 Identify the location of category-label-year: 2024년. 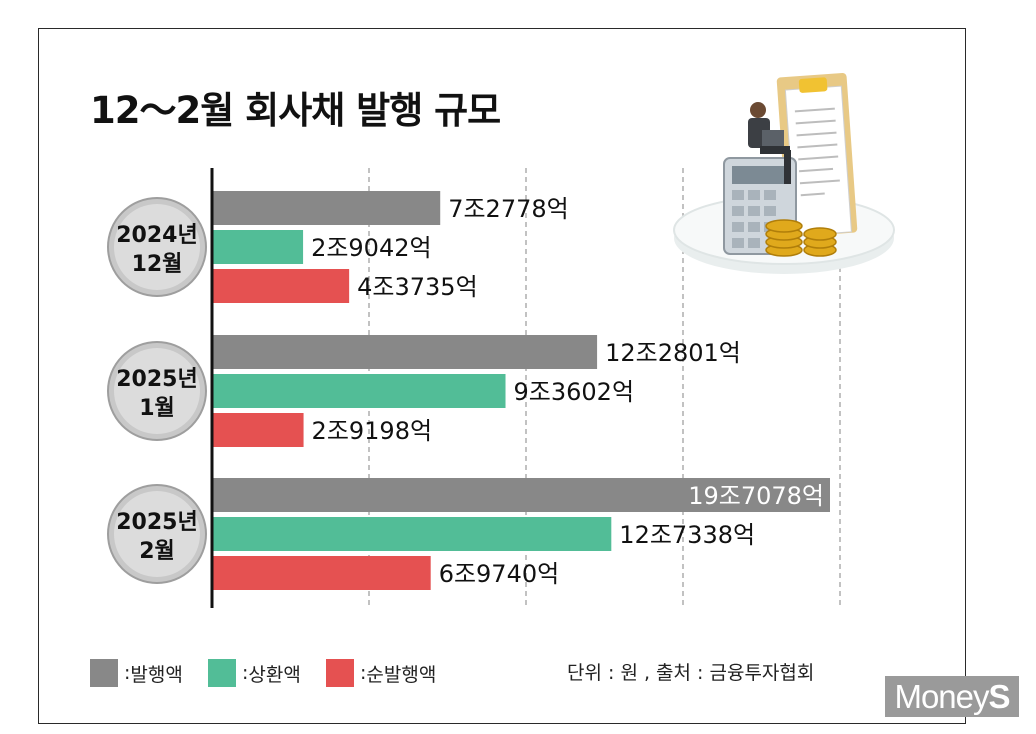
(156, 235).